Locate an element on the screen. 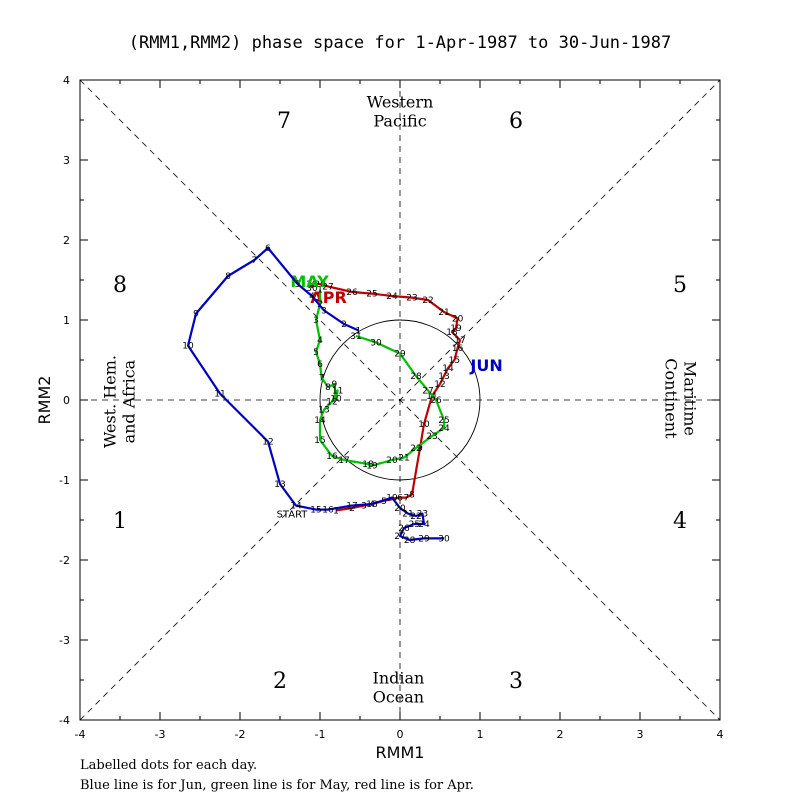 The height and width of the screenshot is (800, 800). y-tick-label: 3 is located at coordinates (66, 160).